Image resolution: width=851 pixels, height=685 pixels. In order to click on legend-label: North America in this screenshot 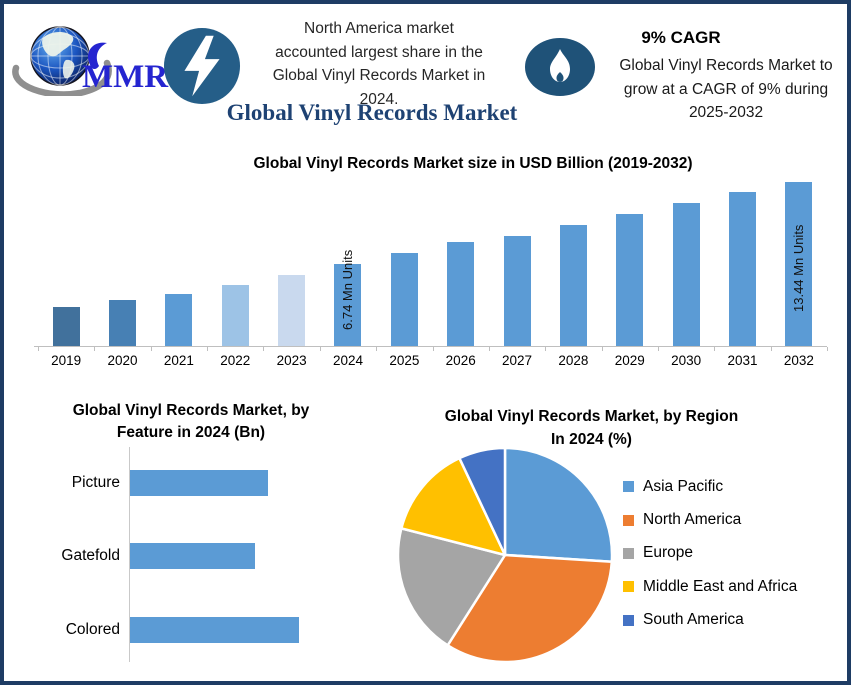, I will do `click(692, 520)`.